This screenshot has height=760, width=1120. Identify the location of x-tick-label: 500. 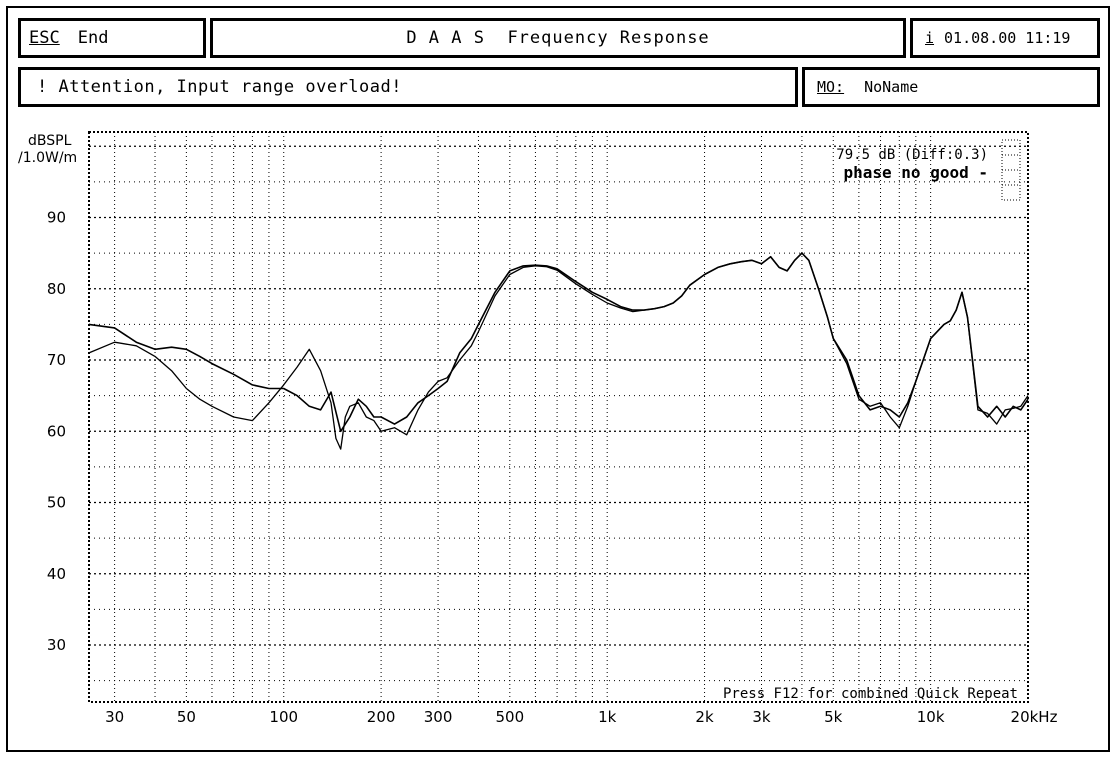
(509, 717).